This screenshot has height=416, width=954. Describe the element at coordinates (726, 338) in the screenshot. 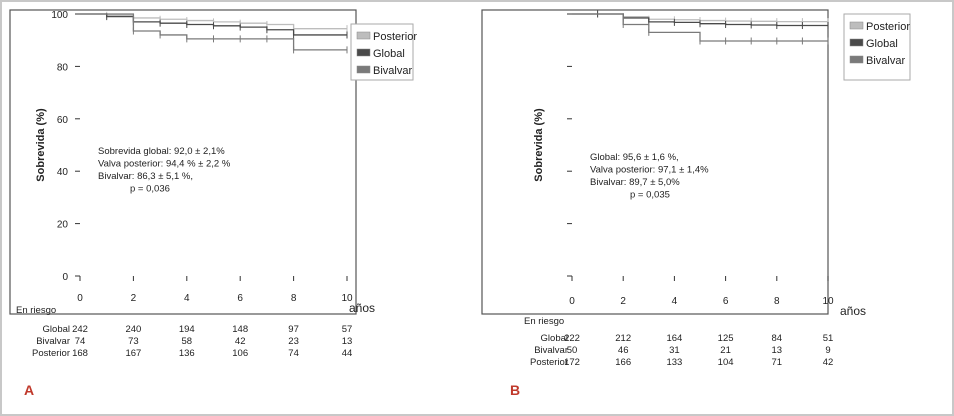

I see `risk-value: 125` at that location.